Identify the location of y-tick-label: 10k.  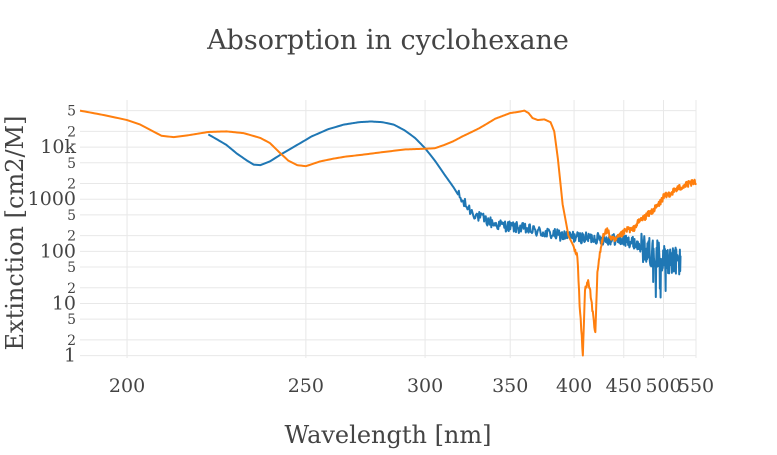
(58, 147).